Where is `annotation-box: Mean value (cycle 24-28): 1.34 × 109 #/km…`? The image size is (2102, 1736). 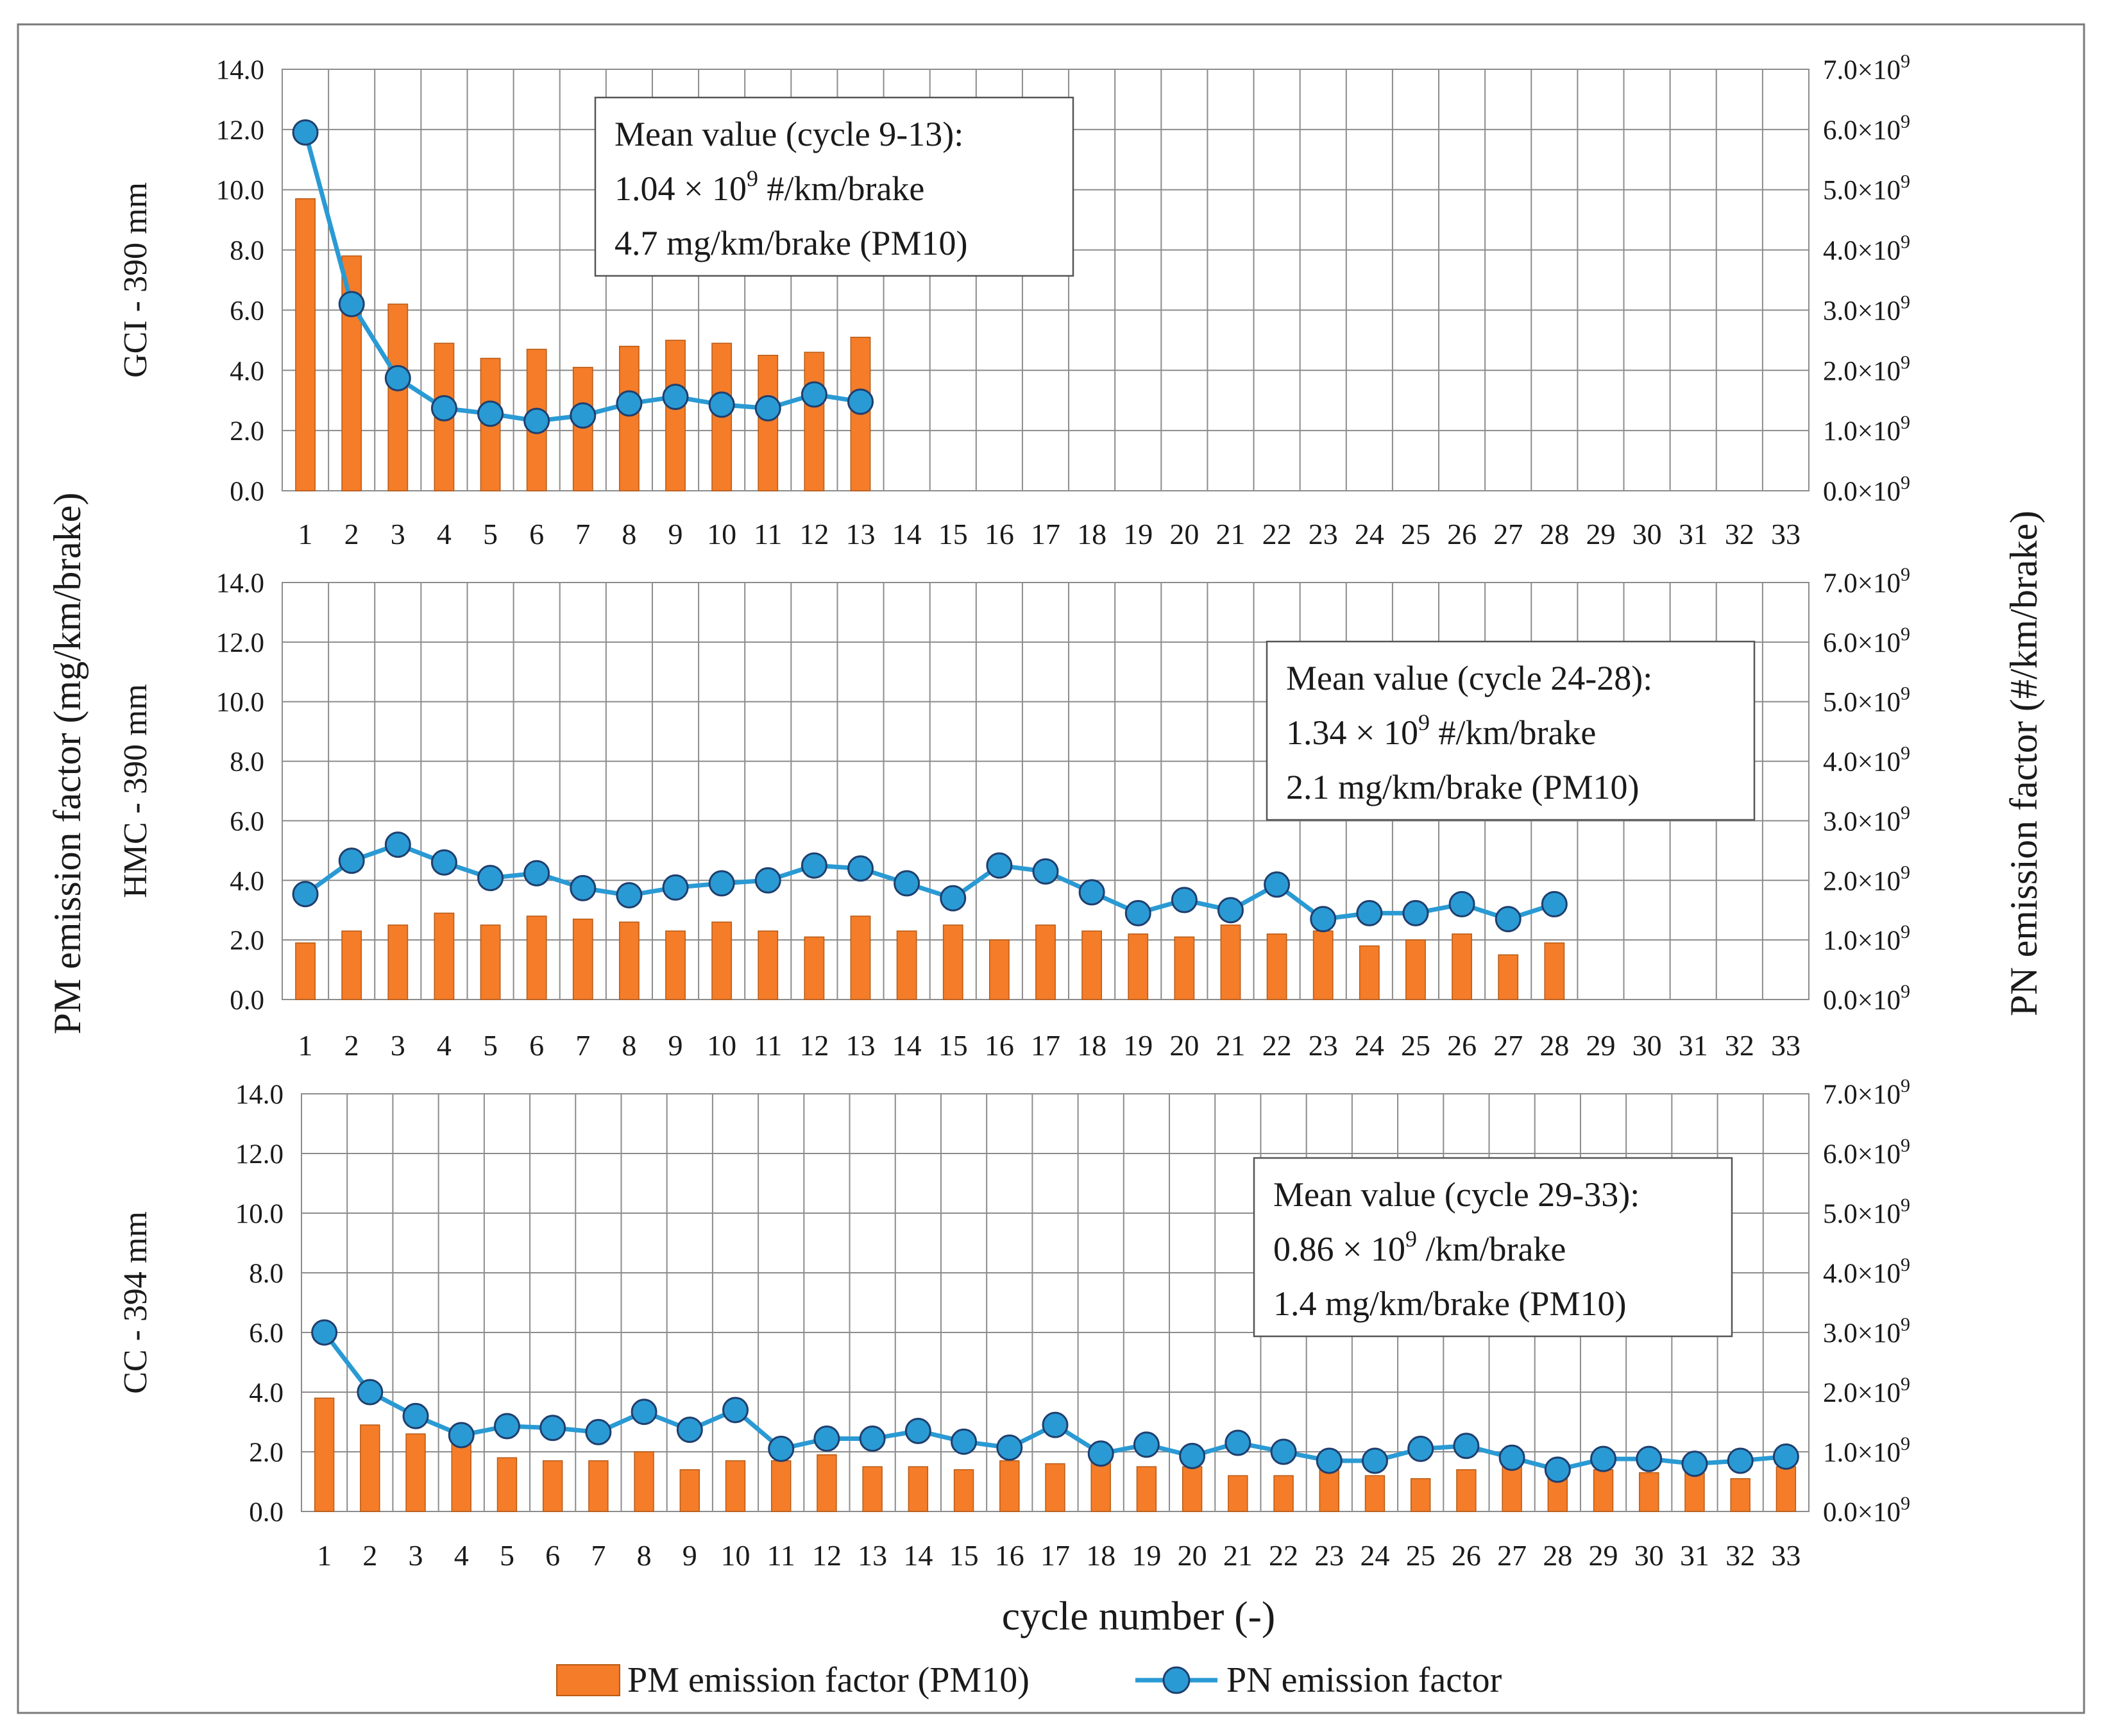
annotation-box: Mean value (cycle 24-28): 1.34 × 109 #/km… is located at coordinates (1511, 730).